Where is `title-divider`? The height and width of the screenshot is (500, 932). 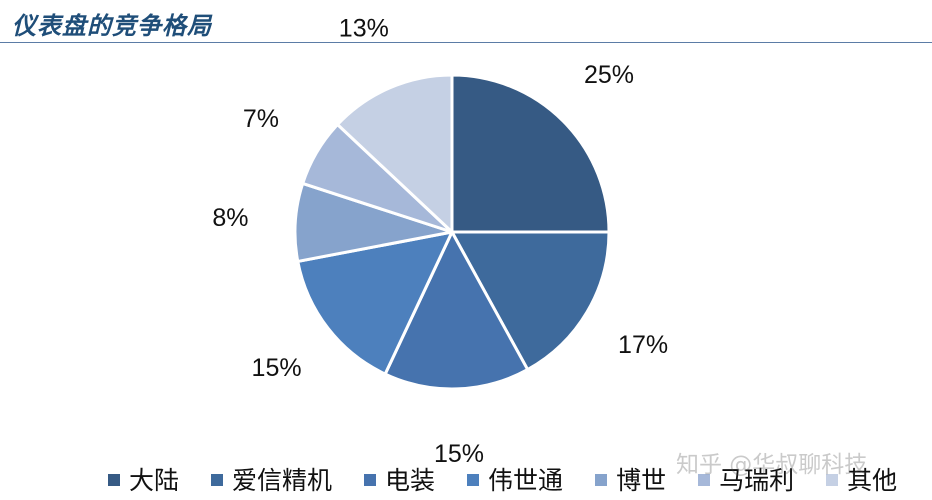
title-divider is located at coordinates (466, 42).